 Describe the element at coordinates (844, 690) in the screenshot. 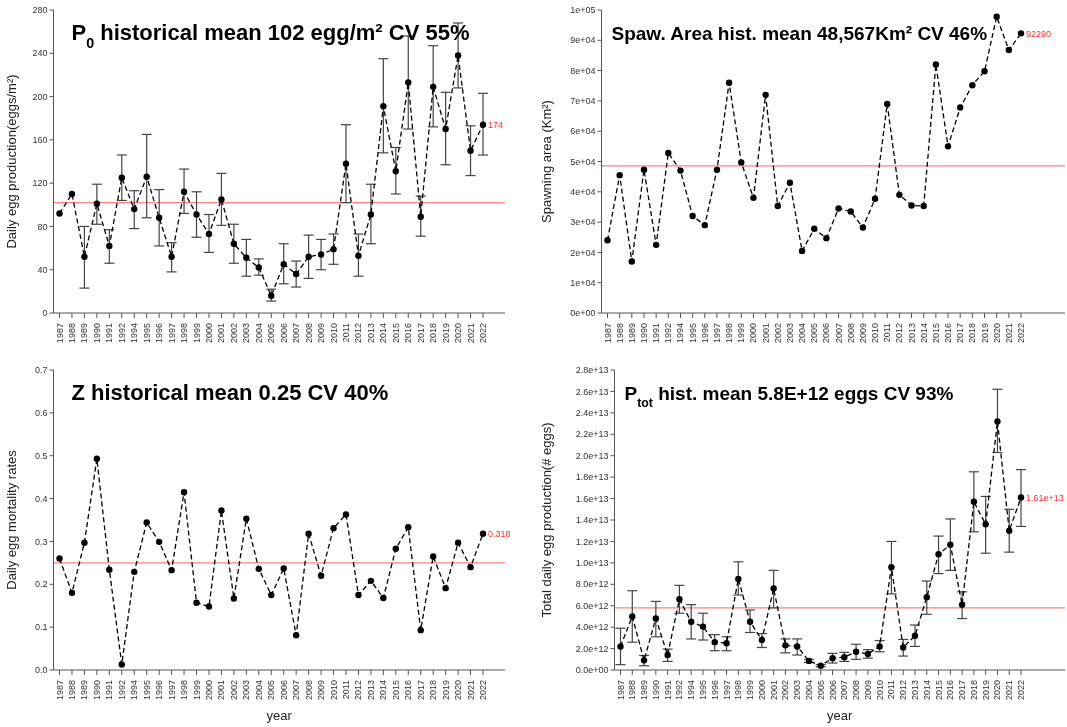

I see `x-tick-label: 2007` at that location.